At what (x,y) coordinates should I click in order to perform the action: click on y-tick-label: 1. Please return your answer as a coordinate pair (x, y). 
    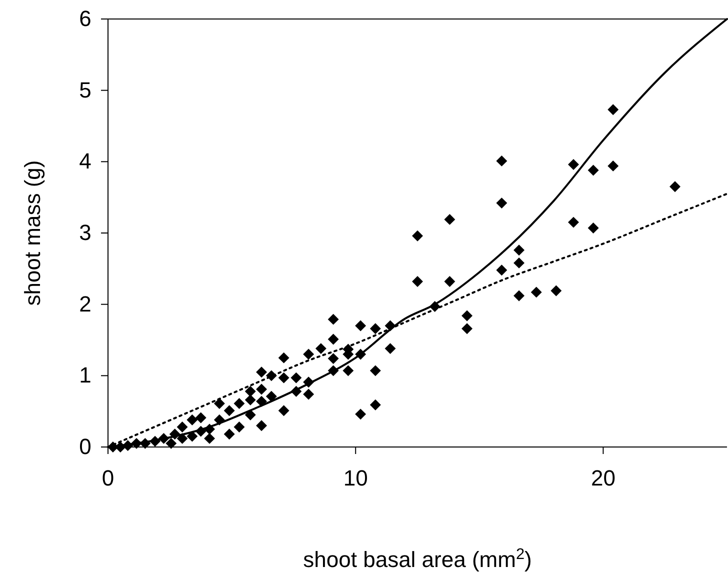
    Looking at the image, I should click on (85, 375).